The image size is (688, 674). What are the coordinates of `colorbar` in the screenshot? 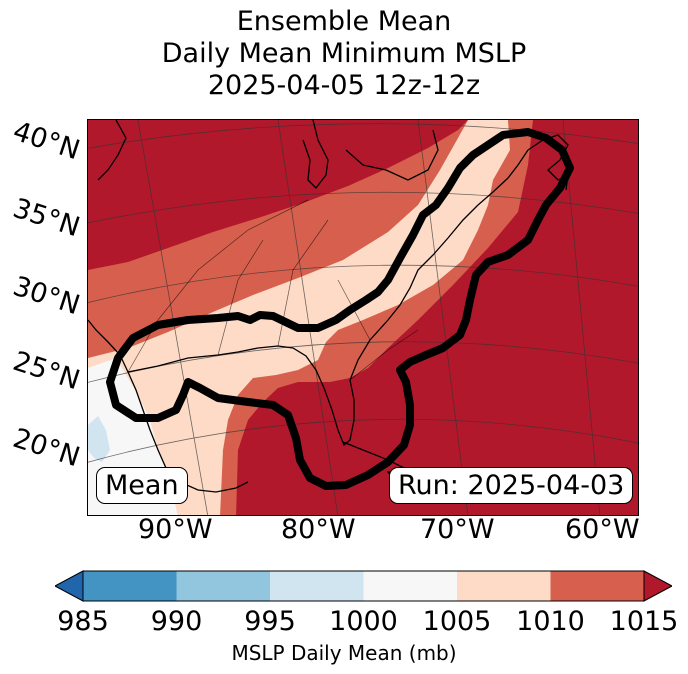 It's located at (363, 586).